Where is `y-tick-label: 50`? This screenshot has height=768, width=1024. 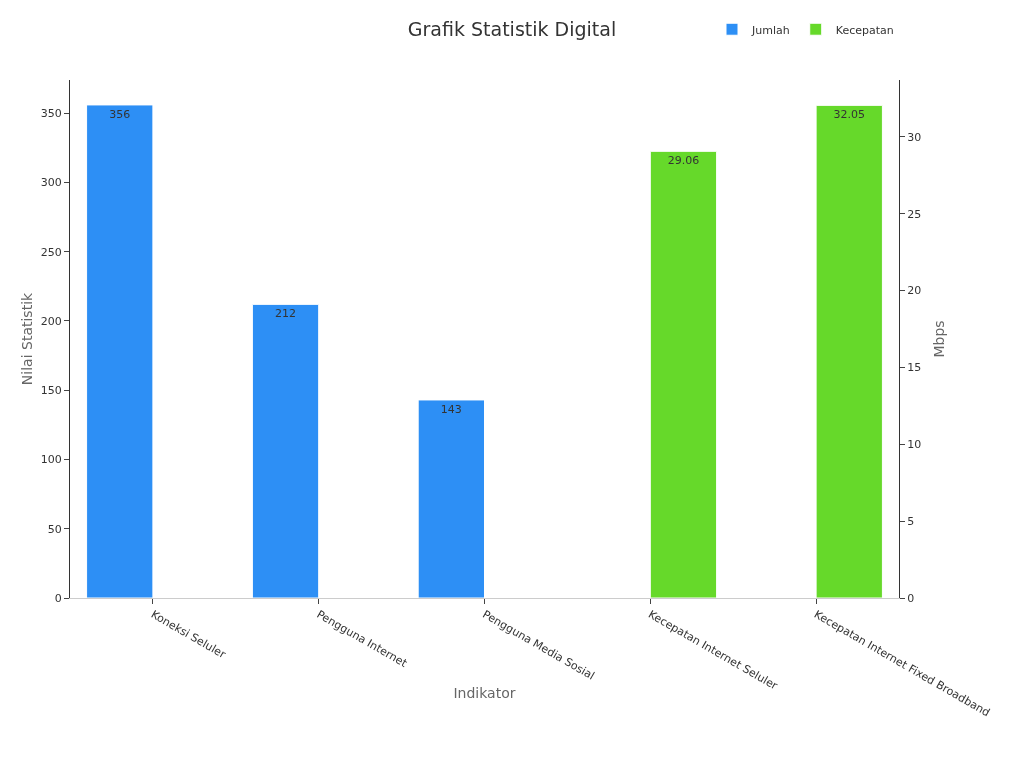
y-tick-label: 50 is located at coordinates (54, 529).